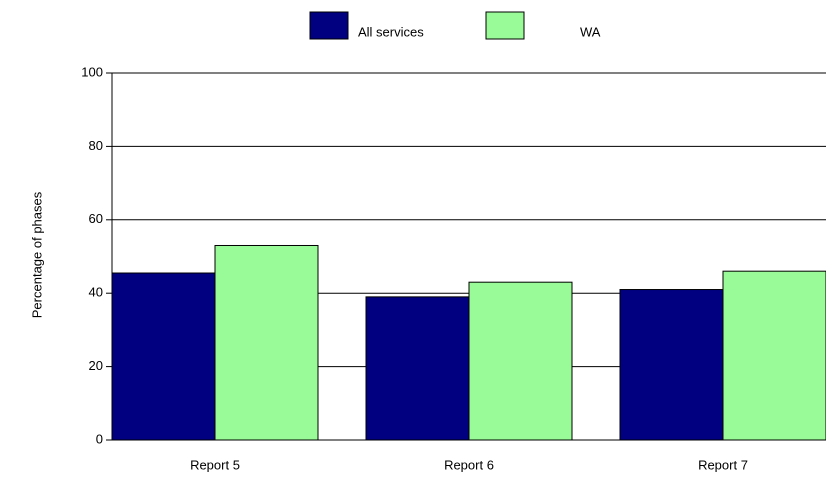  Describe the element at coordinates (96, 145) in the screenshot. I see `y-tick-label: 80` at that location.